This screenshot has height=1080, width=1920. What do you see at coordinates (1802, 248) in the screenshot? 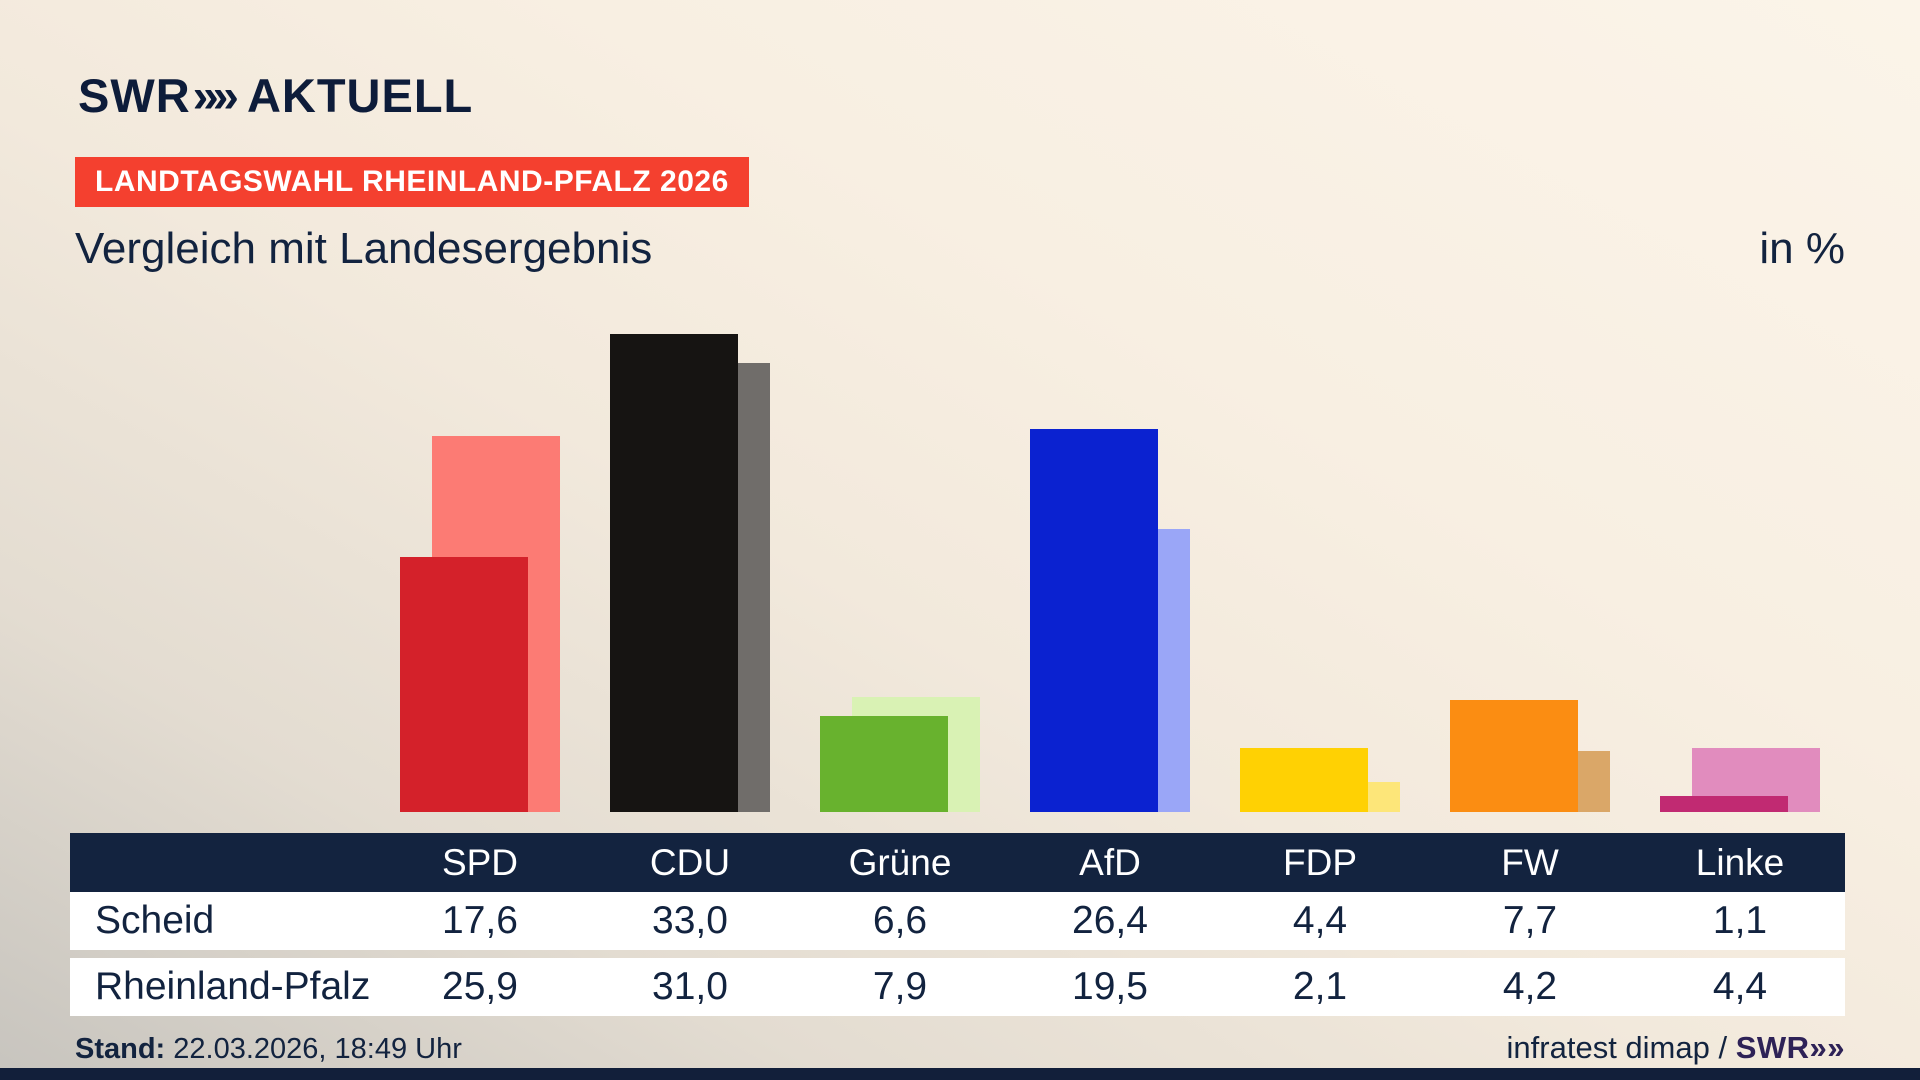
I see `unit-label: in %` at bounding box center [1802, 248].